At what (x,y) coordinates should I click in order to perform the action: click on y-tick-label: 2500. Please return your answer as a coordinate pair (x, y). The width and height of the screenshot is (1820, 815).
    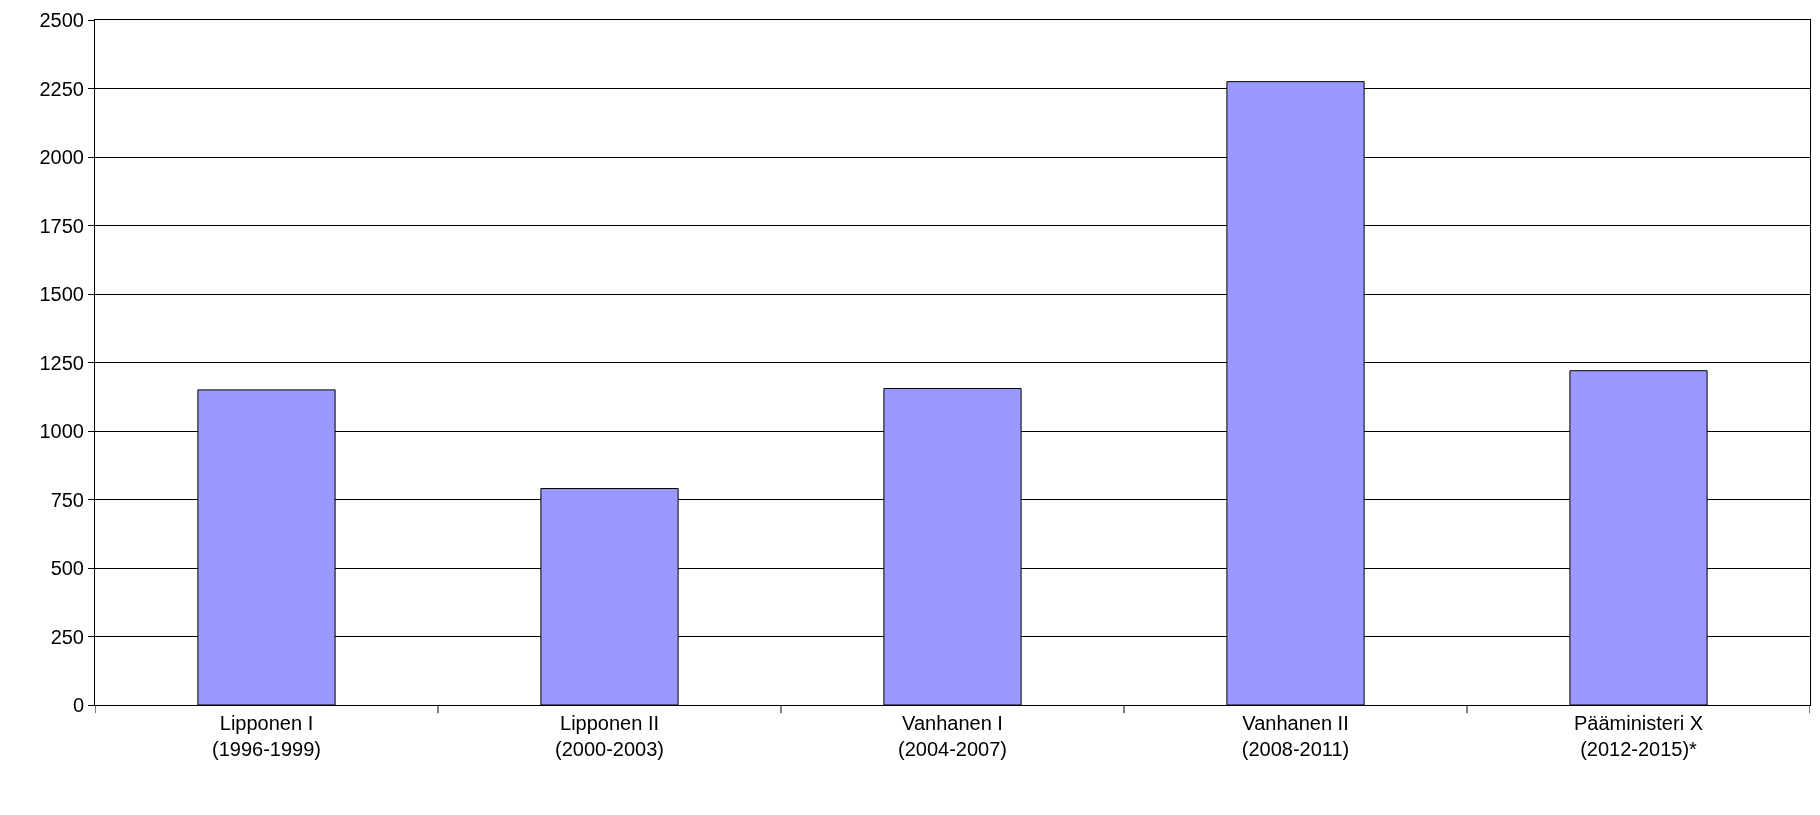
    Looking at the image, I should click on (61, 20).